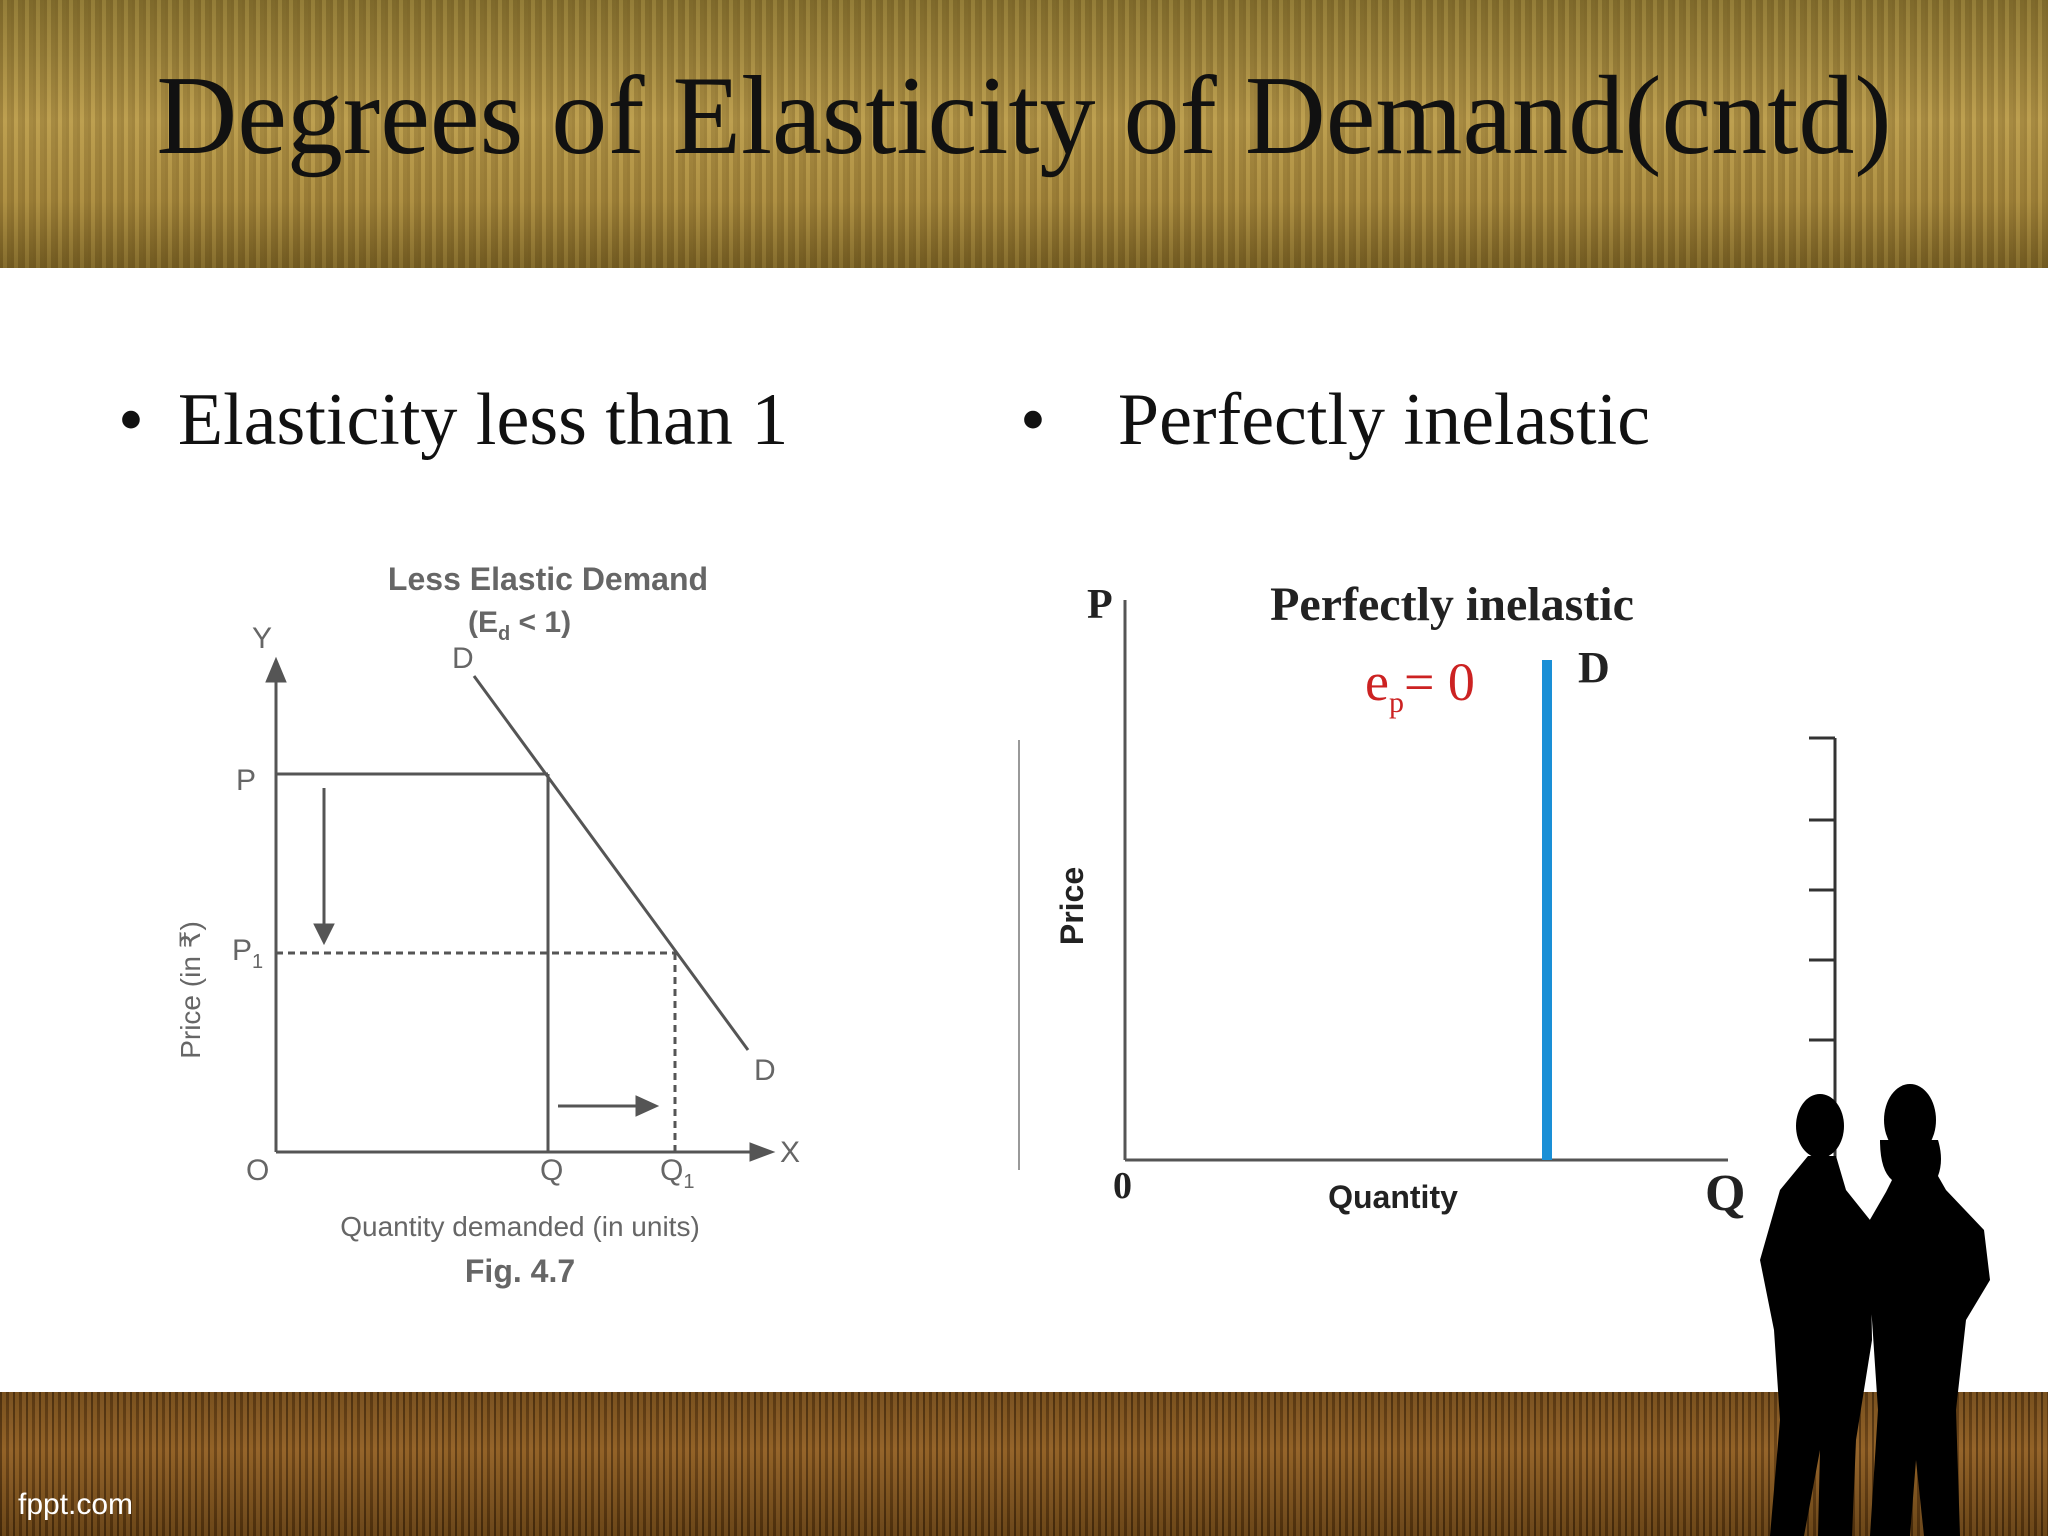 This screenshot has width=2048, height=1536. What do you see at coordinates (551, 1170) in the screenshot?
I see `q-label: Q` at bounding box center [551, 1170].